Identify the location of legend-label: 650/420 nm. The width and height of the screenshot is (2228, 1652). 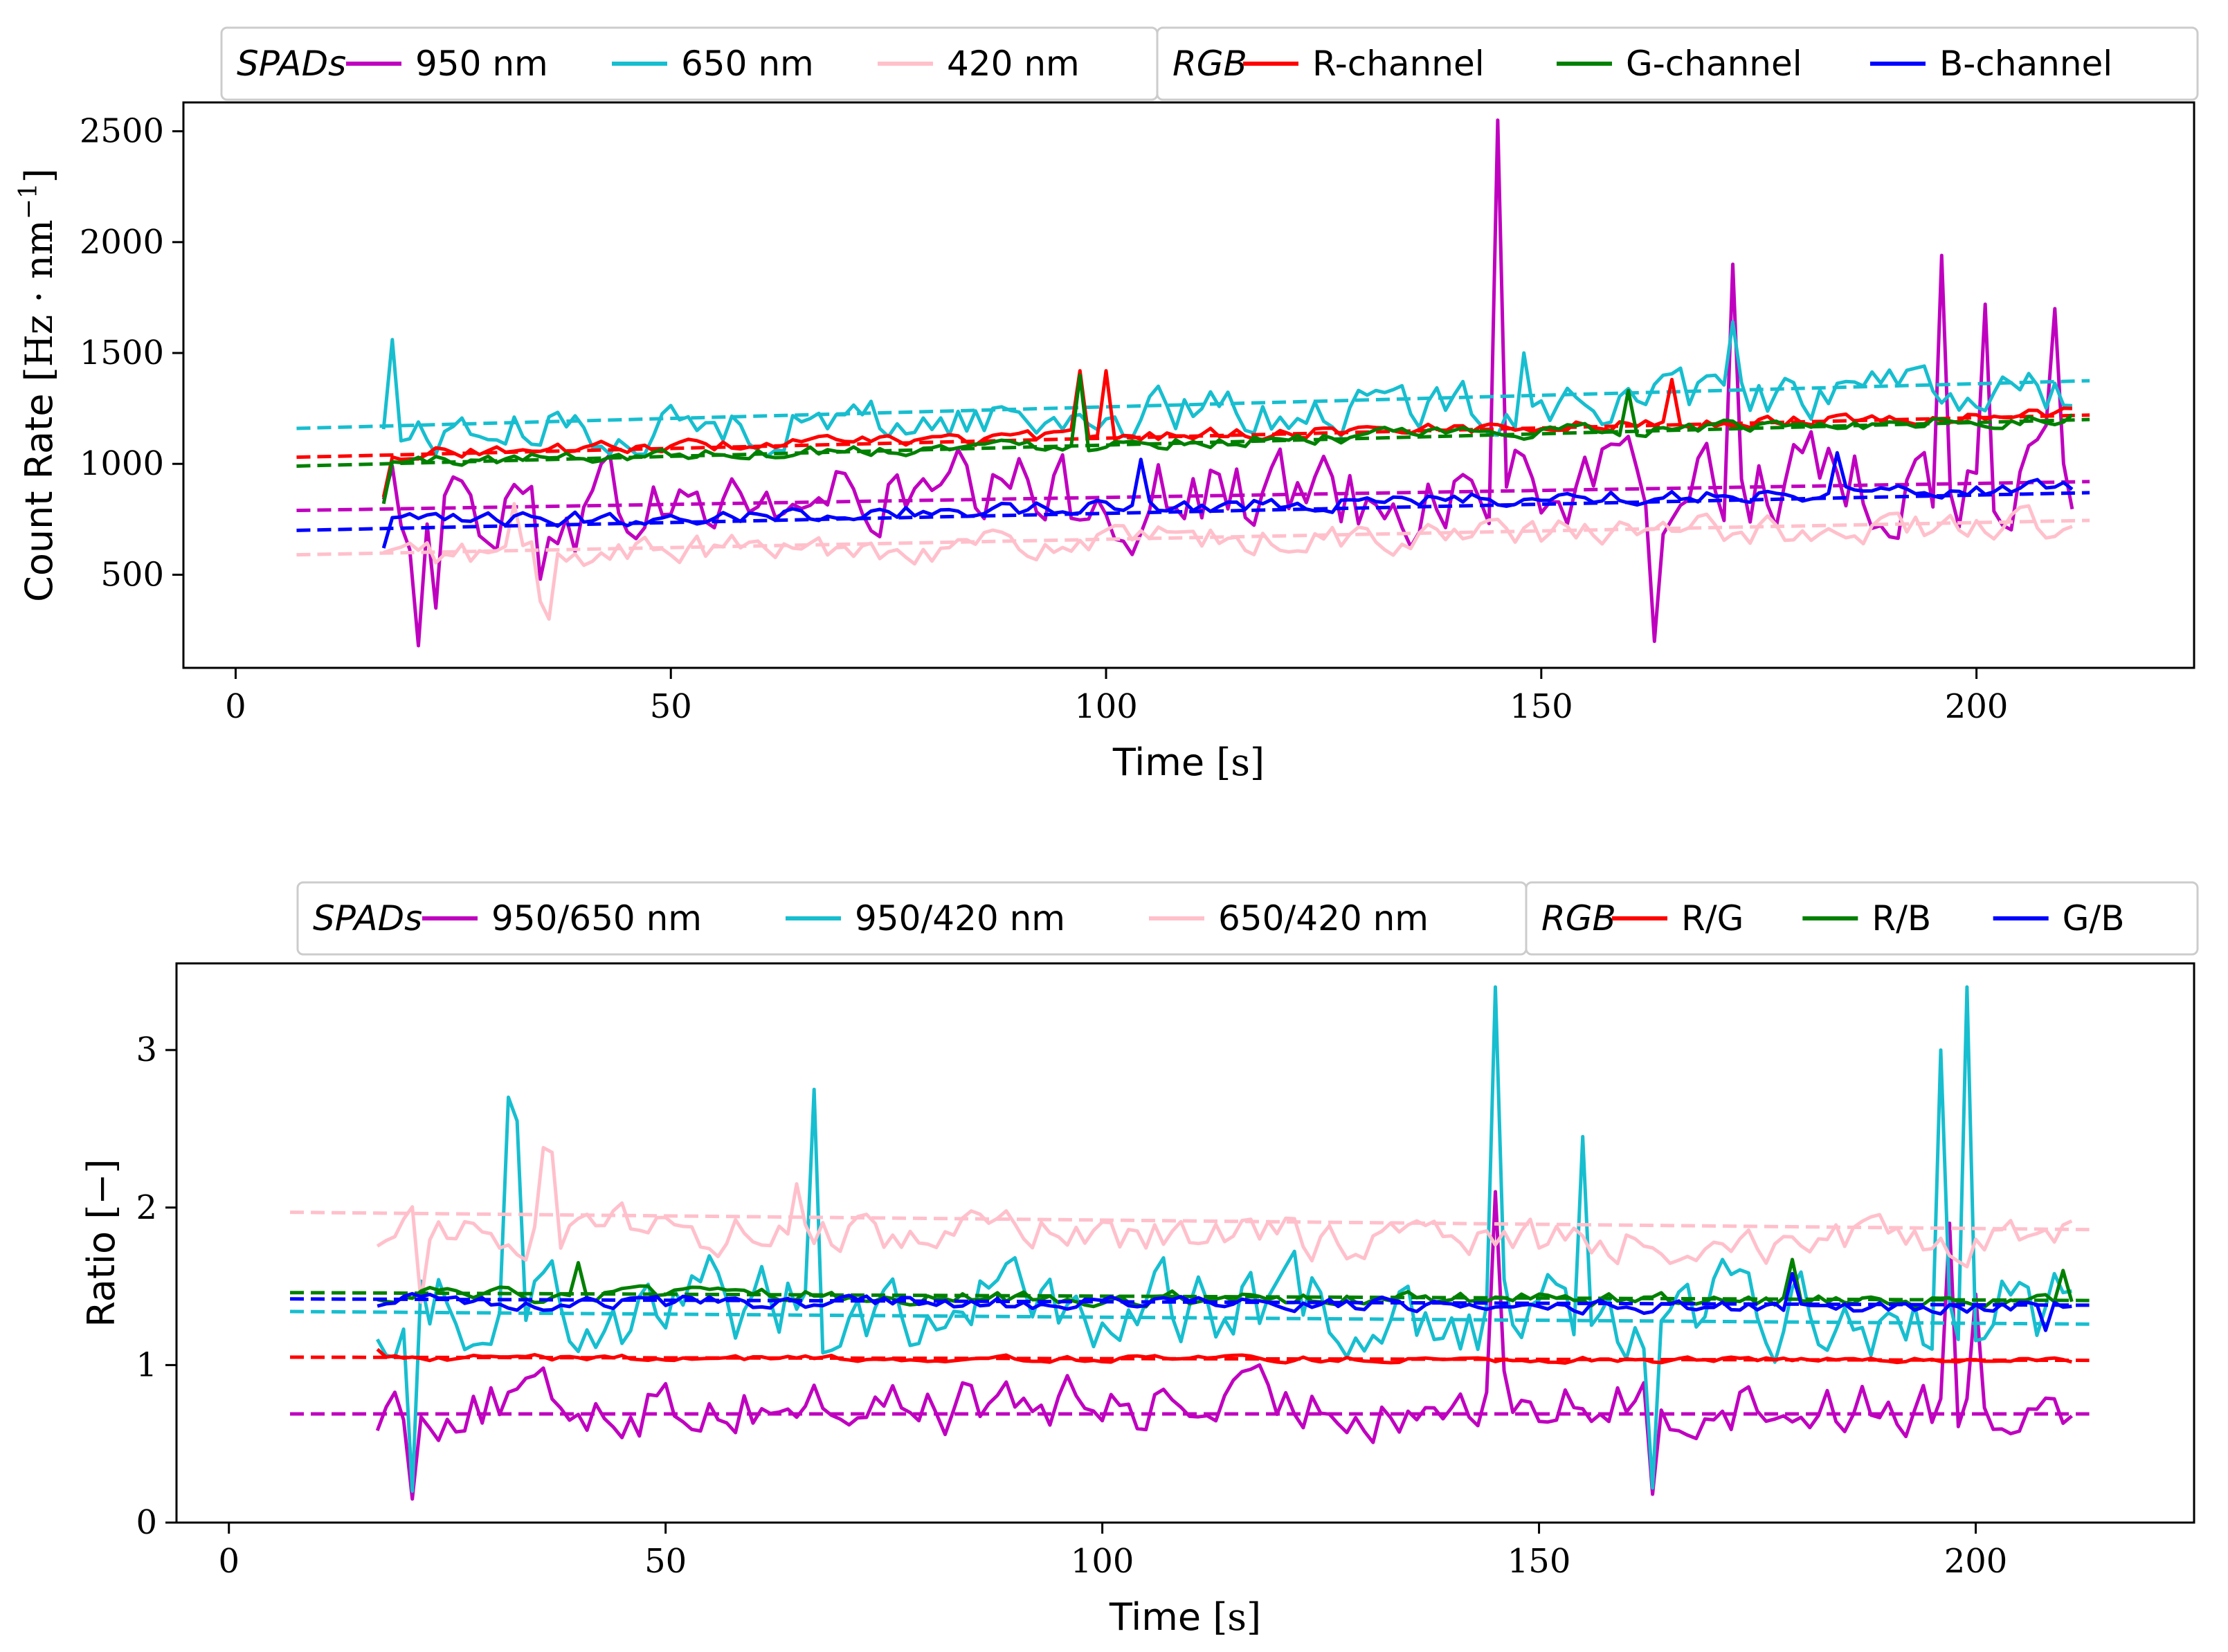
(1323, 918).